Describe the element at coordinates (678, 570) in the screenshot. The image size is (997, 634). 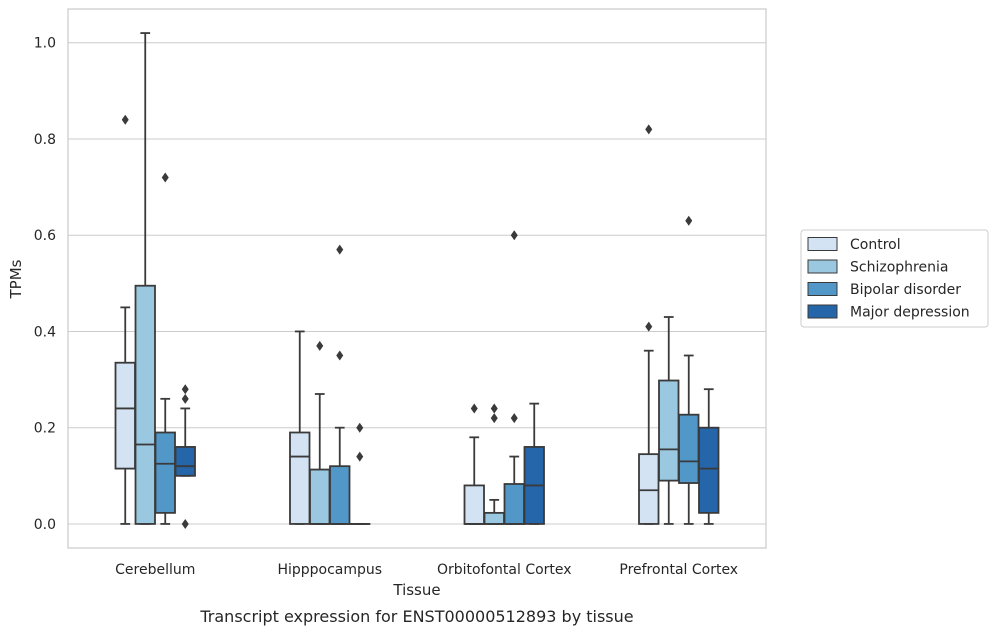
I see `x-tick-label: Prefrontal Cortex` at that location.